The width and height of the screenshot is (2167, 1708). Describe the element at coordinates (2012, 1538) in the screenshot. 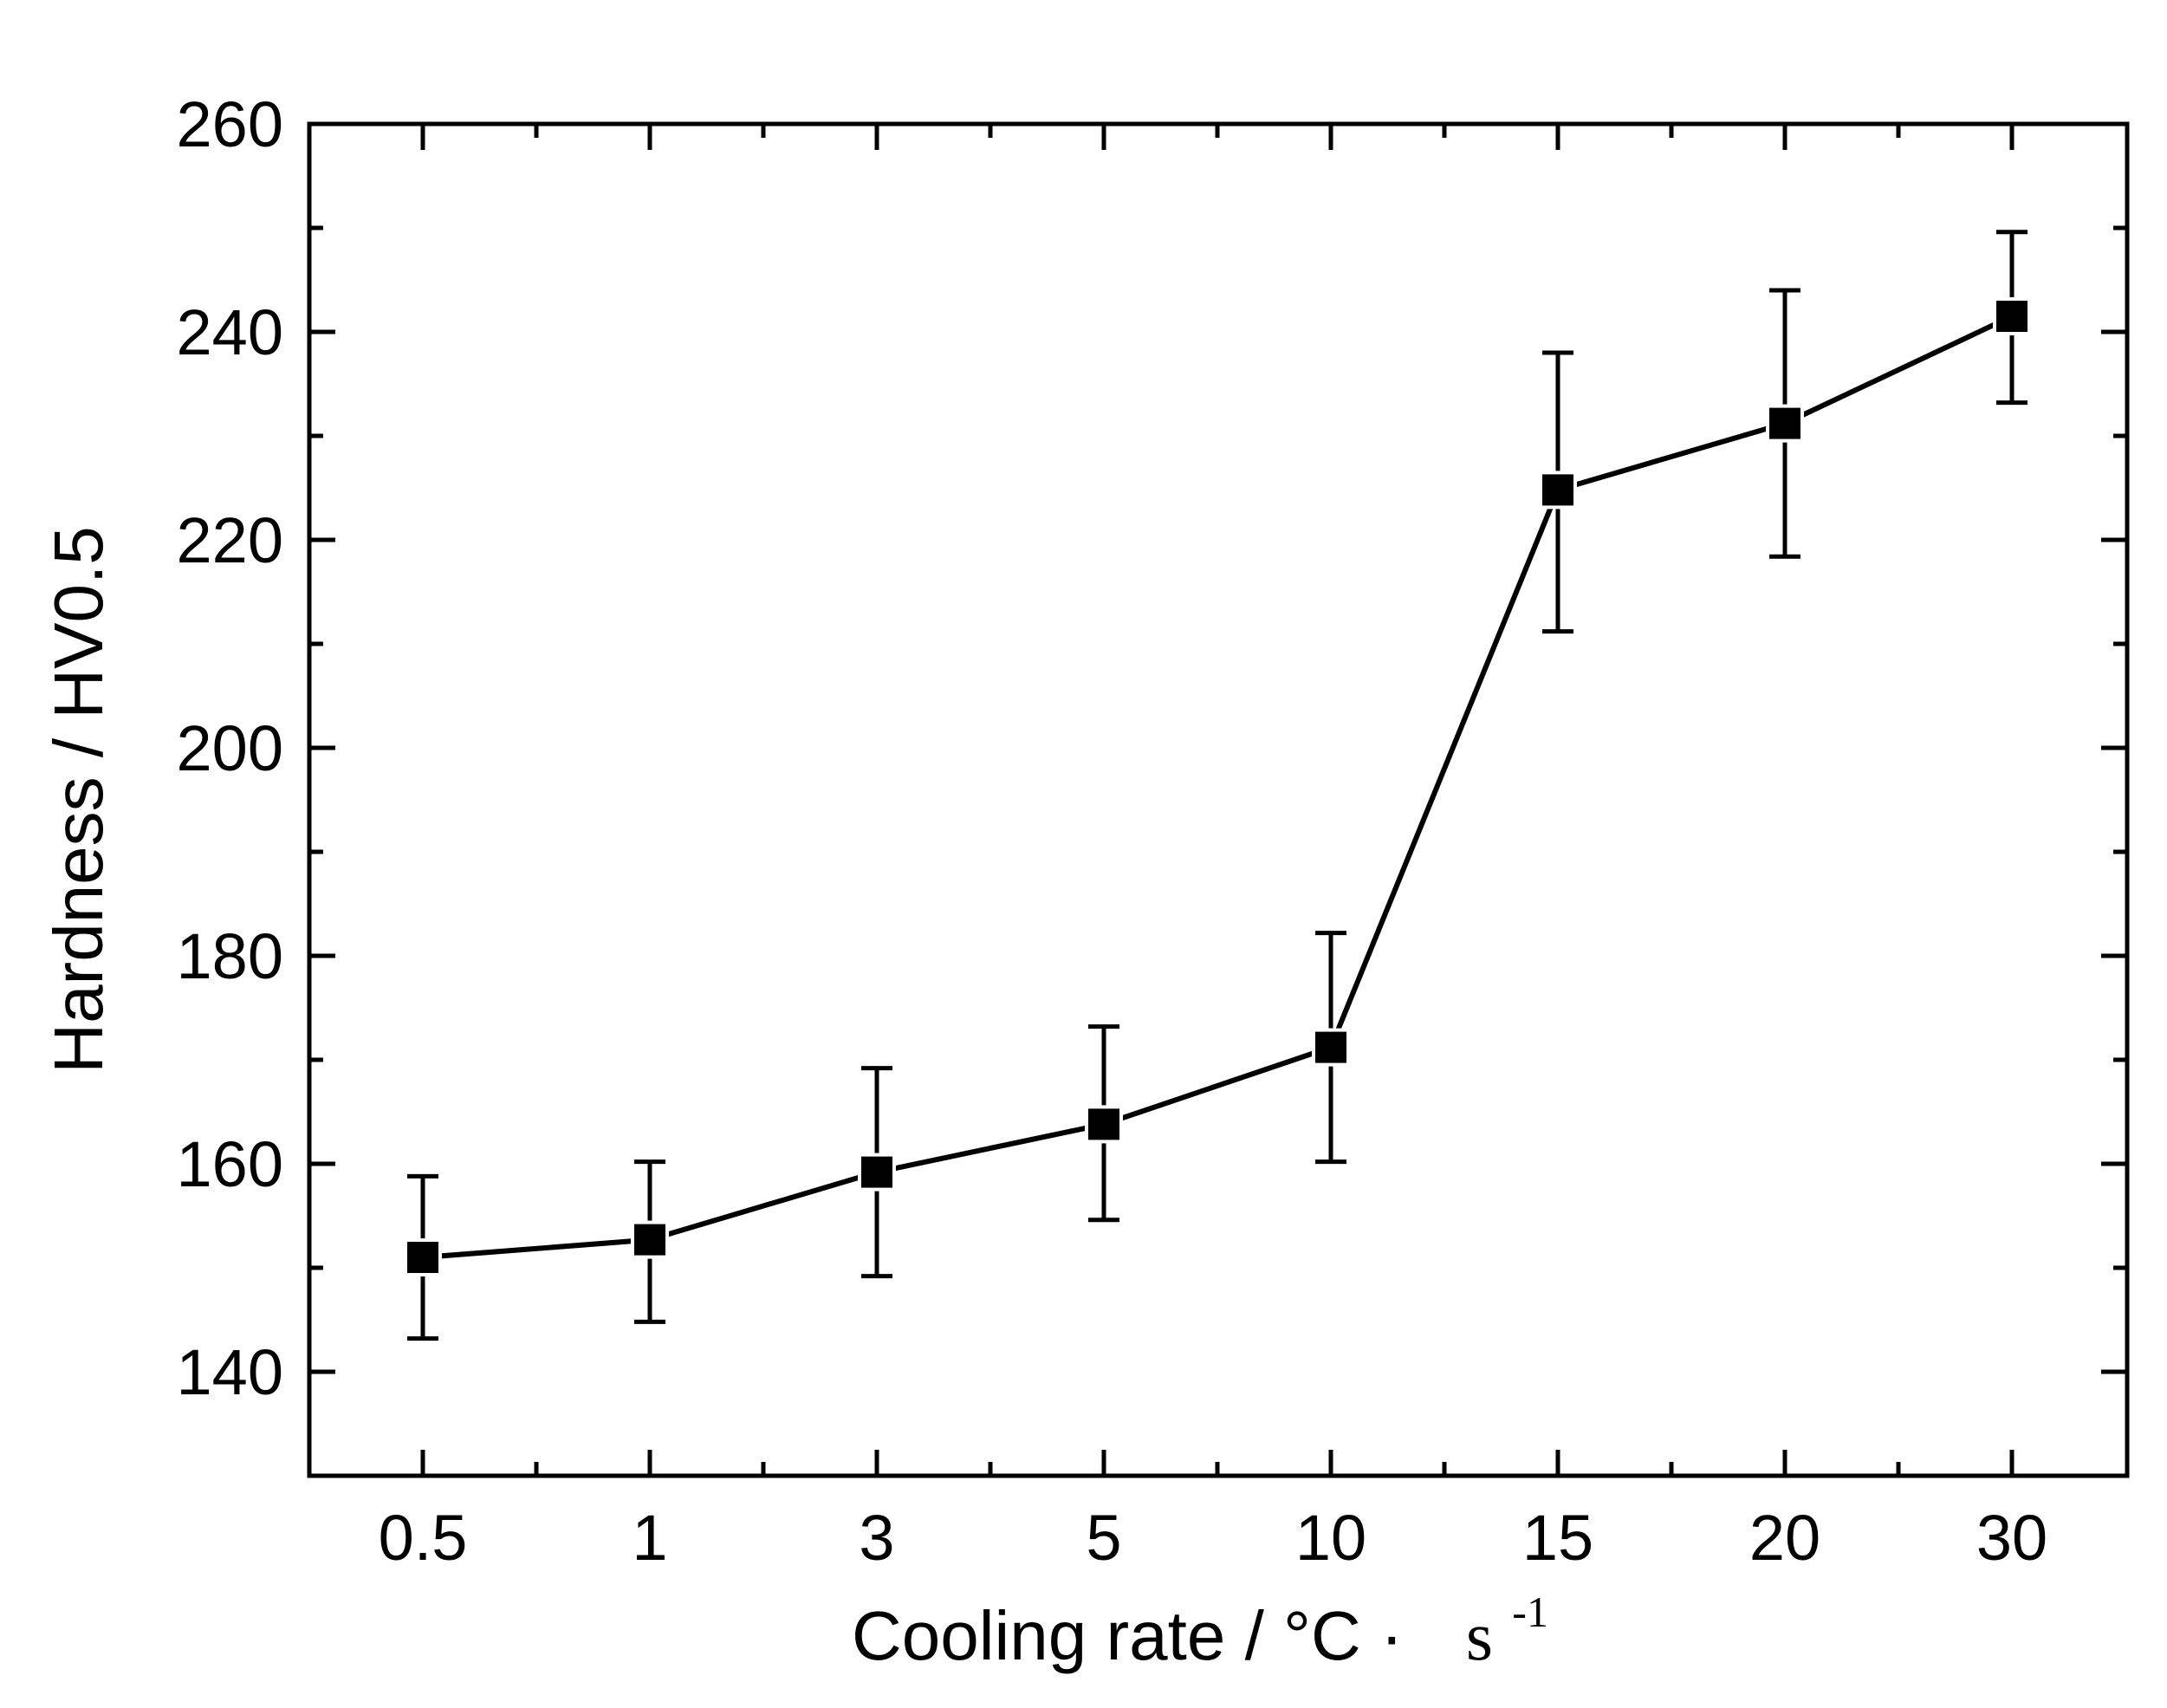

I see `x-tick-label: 30` at that location.